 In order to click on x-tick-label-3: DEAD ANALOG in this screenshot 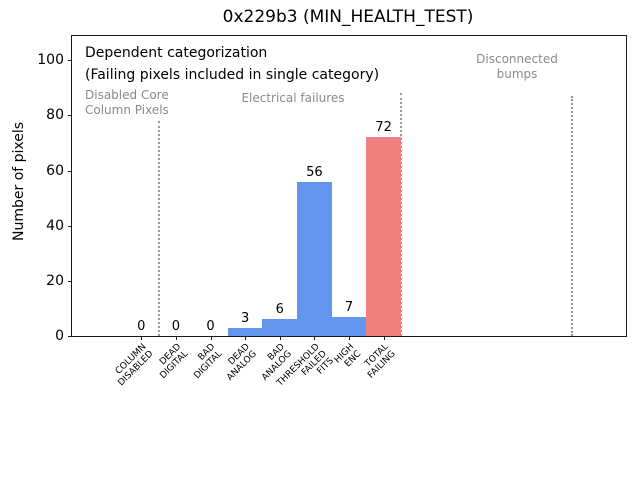, I will do `click(242, 362)`.